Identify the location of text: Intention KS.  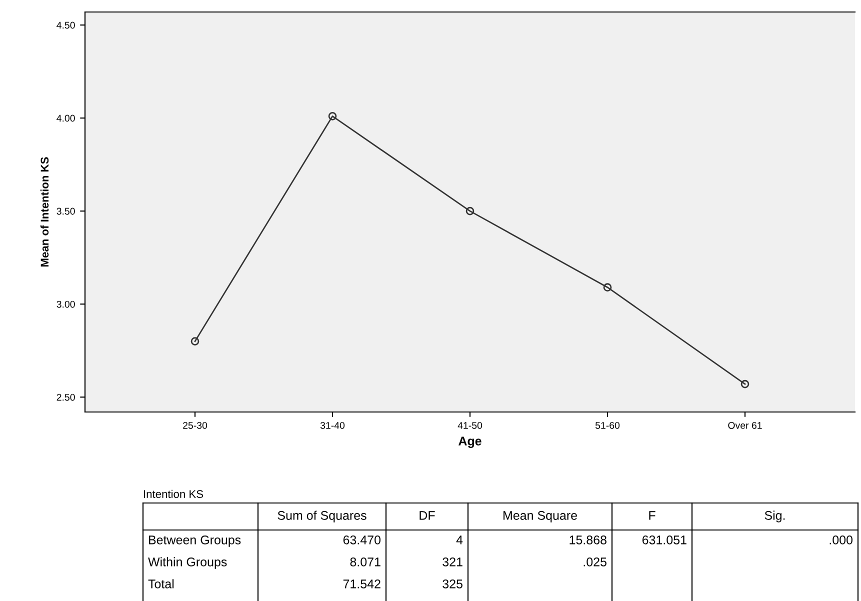
(174, 494).